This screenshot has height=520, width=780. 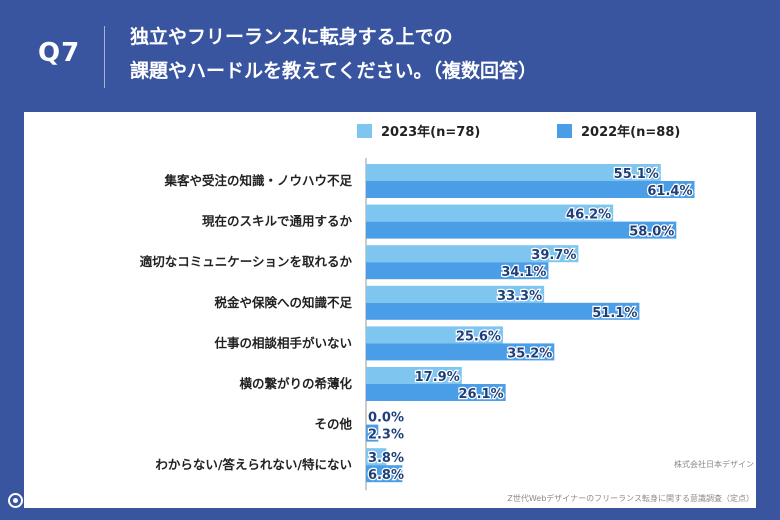 What do you see at coordinates (614, 313) in the screenshot?
I see `data-label: 51.1%` at bounding box center [614, 313].